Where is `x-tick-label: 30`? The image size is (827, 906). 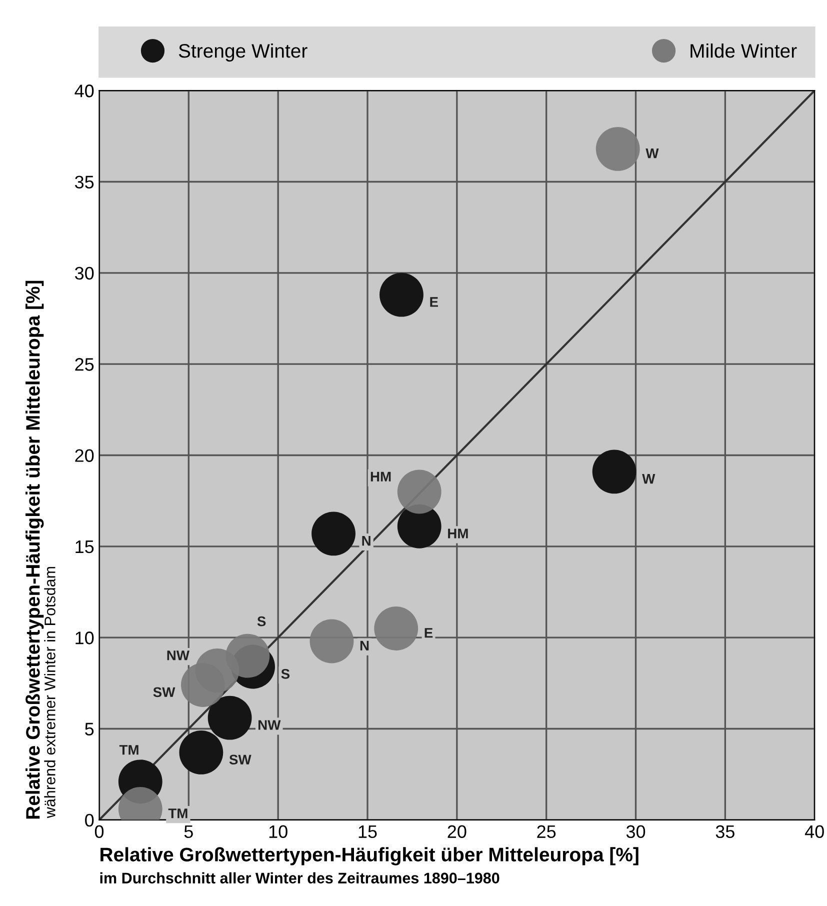 x-tick-label: 30 is located at coordinates (636, 831).